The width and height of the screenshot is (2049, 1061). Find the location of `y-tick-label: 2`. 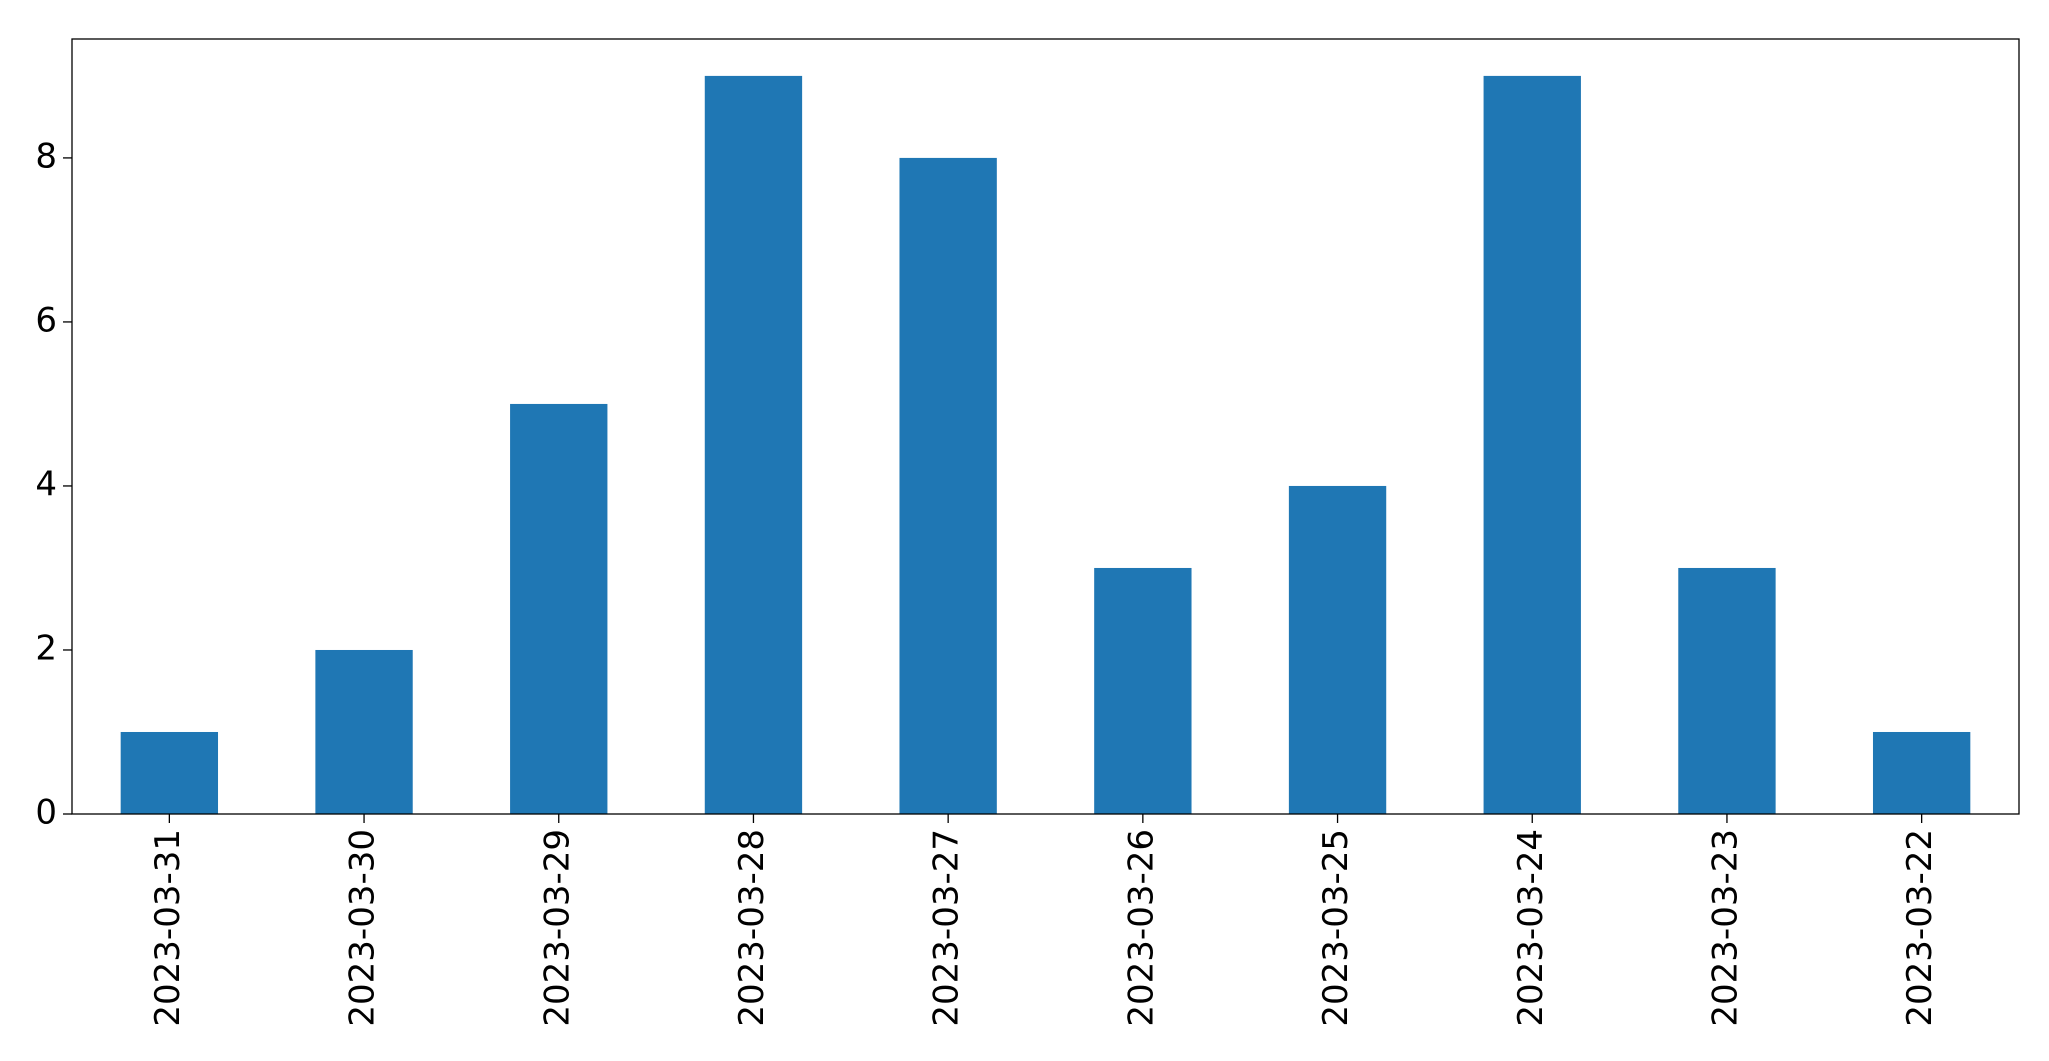

y-tick-label: 2 is located at coordinates (46, 648).